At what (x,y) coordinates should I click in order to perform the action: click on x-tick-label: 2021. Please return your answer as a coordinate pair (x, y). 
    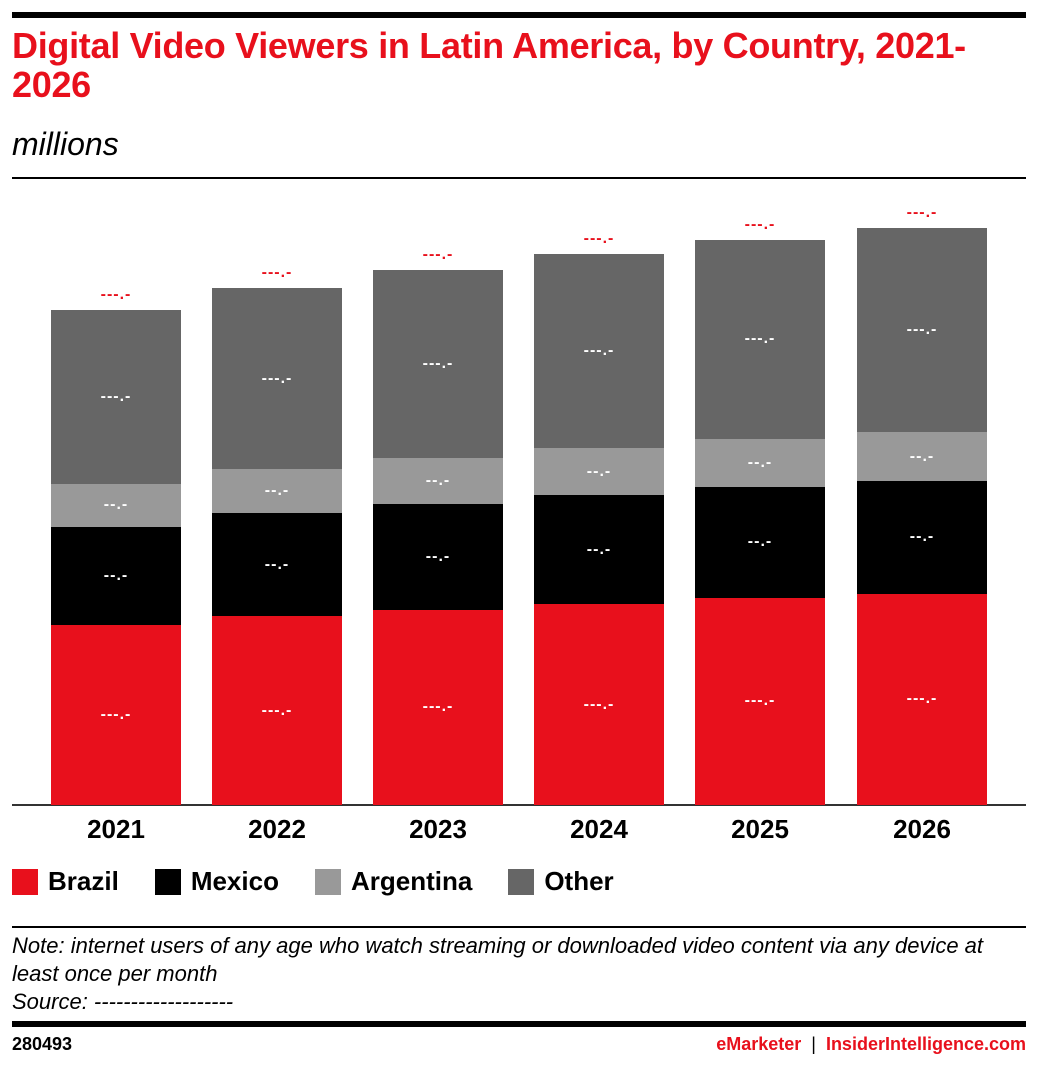
    Looking at the image, I should click on (116, 829).